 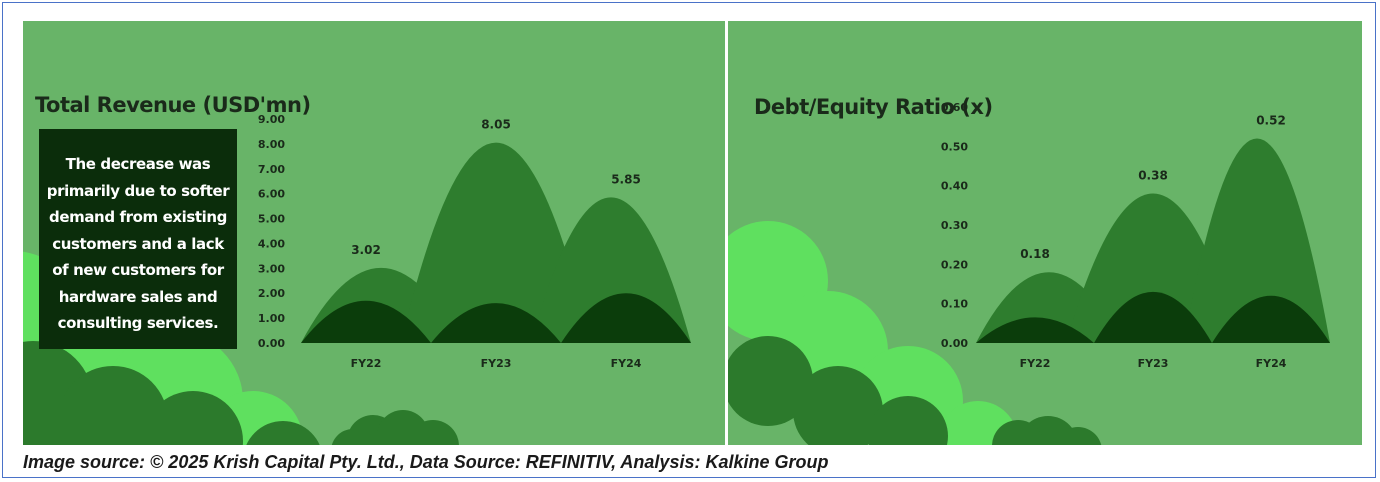 I want to click on revenue-ytick-label: 0.00, so click(x=271, y=343).